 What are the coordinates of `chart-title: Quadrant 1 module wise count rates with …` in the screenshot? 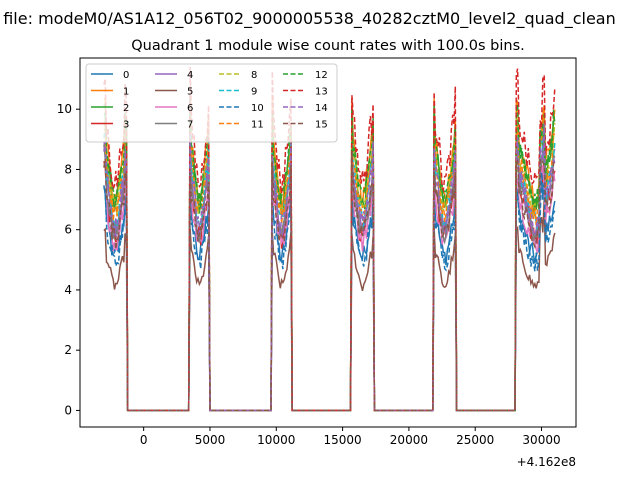 It's located at (328, 46).